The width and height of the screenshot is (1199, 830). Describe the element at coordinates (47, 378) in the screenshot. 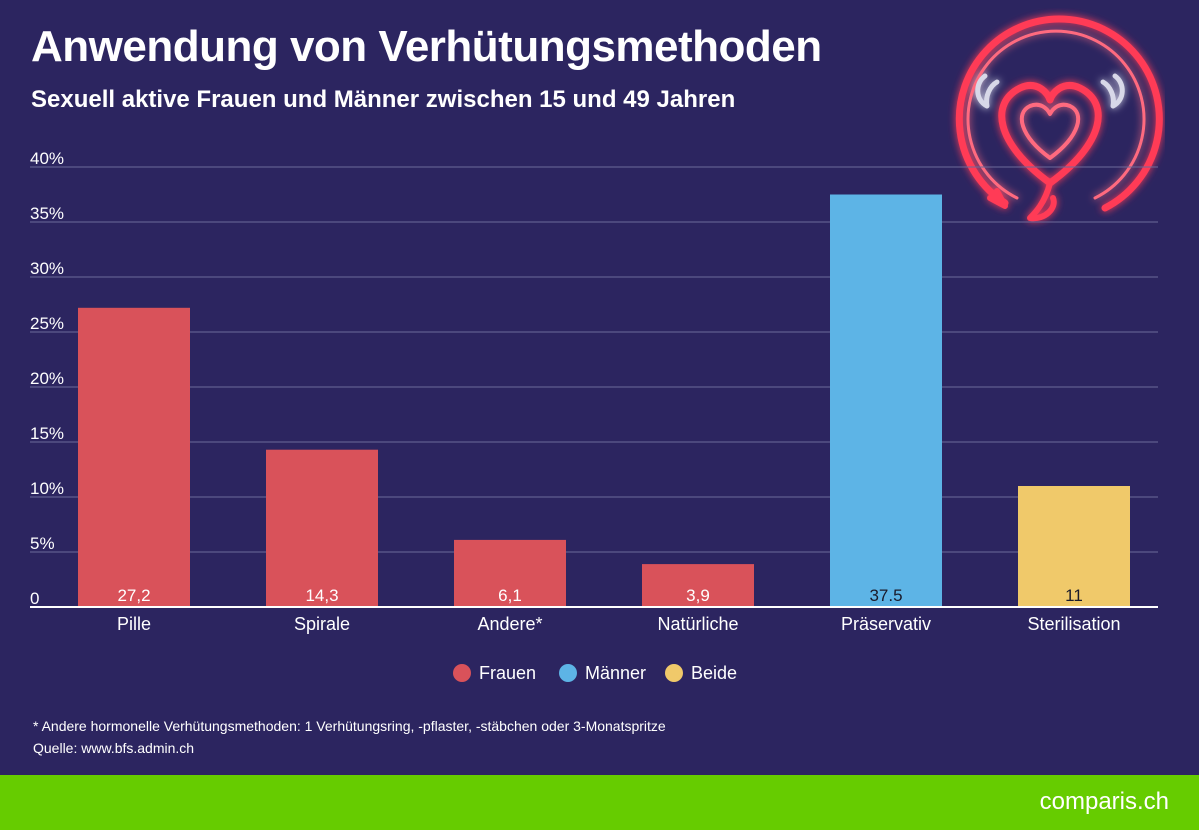

I see `y-tick-label: 20%` at that location.